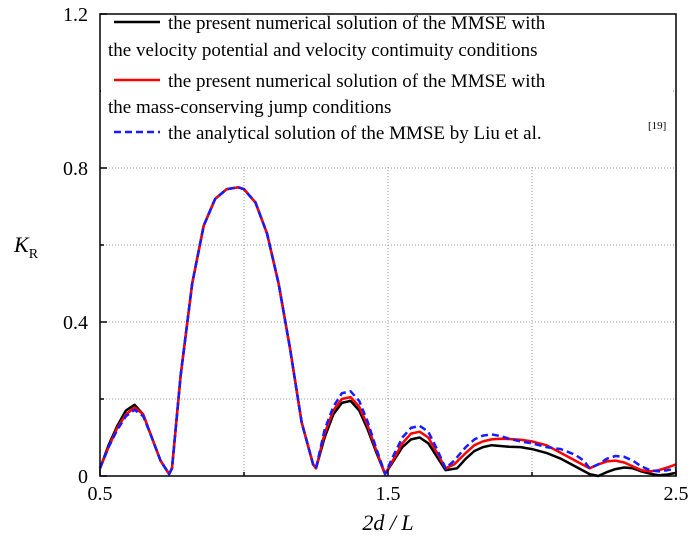  I want to click on y-tick-label: 0.8, so click(75, 169).